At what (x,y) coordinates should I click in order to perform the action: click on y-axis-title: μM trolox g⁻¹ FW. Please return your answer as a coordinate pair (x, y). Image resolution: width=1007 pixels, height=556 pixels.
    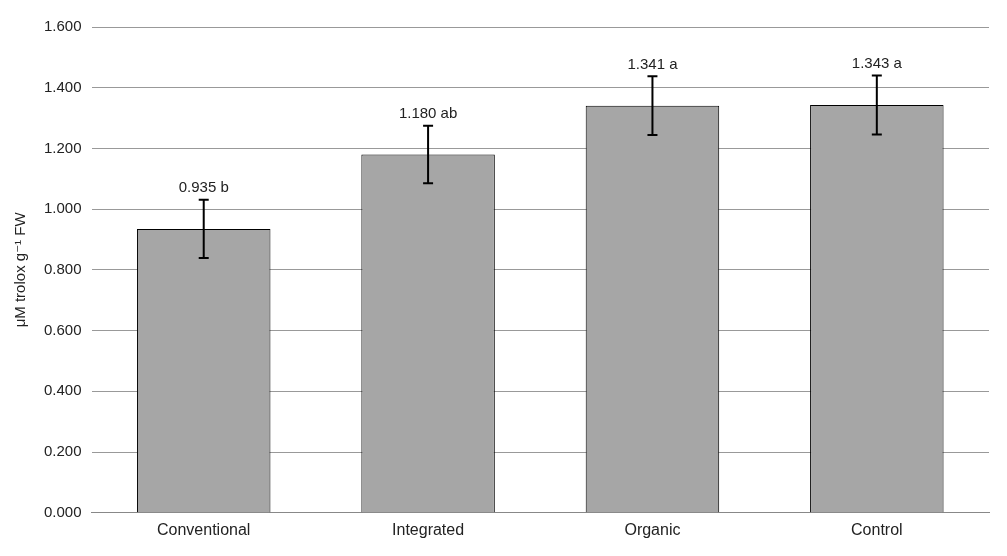
    Looking at the image, I should click on (20, 269).